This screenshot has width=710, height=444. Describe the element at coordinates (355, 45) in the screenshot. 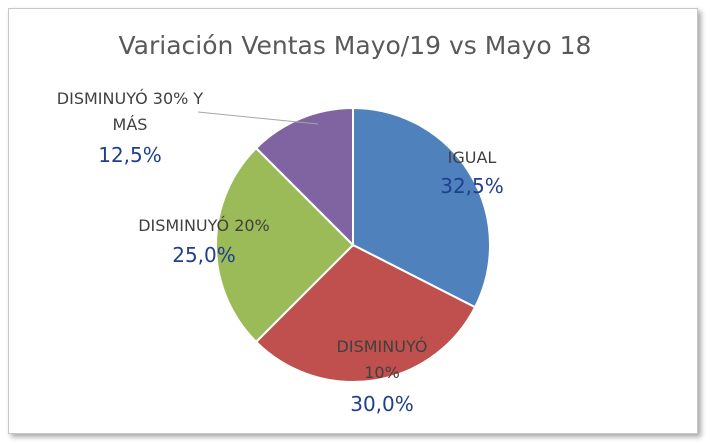

I see `chart-title: Variación Ventas Mayo/19 vs Mayo 18` at that location.